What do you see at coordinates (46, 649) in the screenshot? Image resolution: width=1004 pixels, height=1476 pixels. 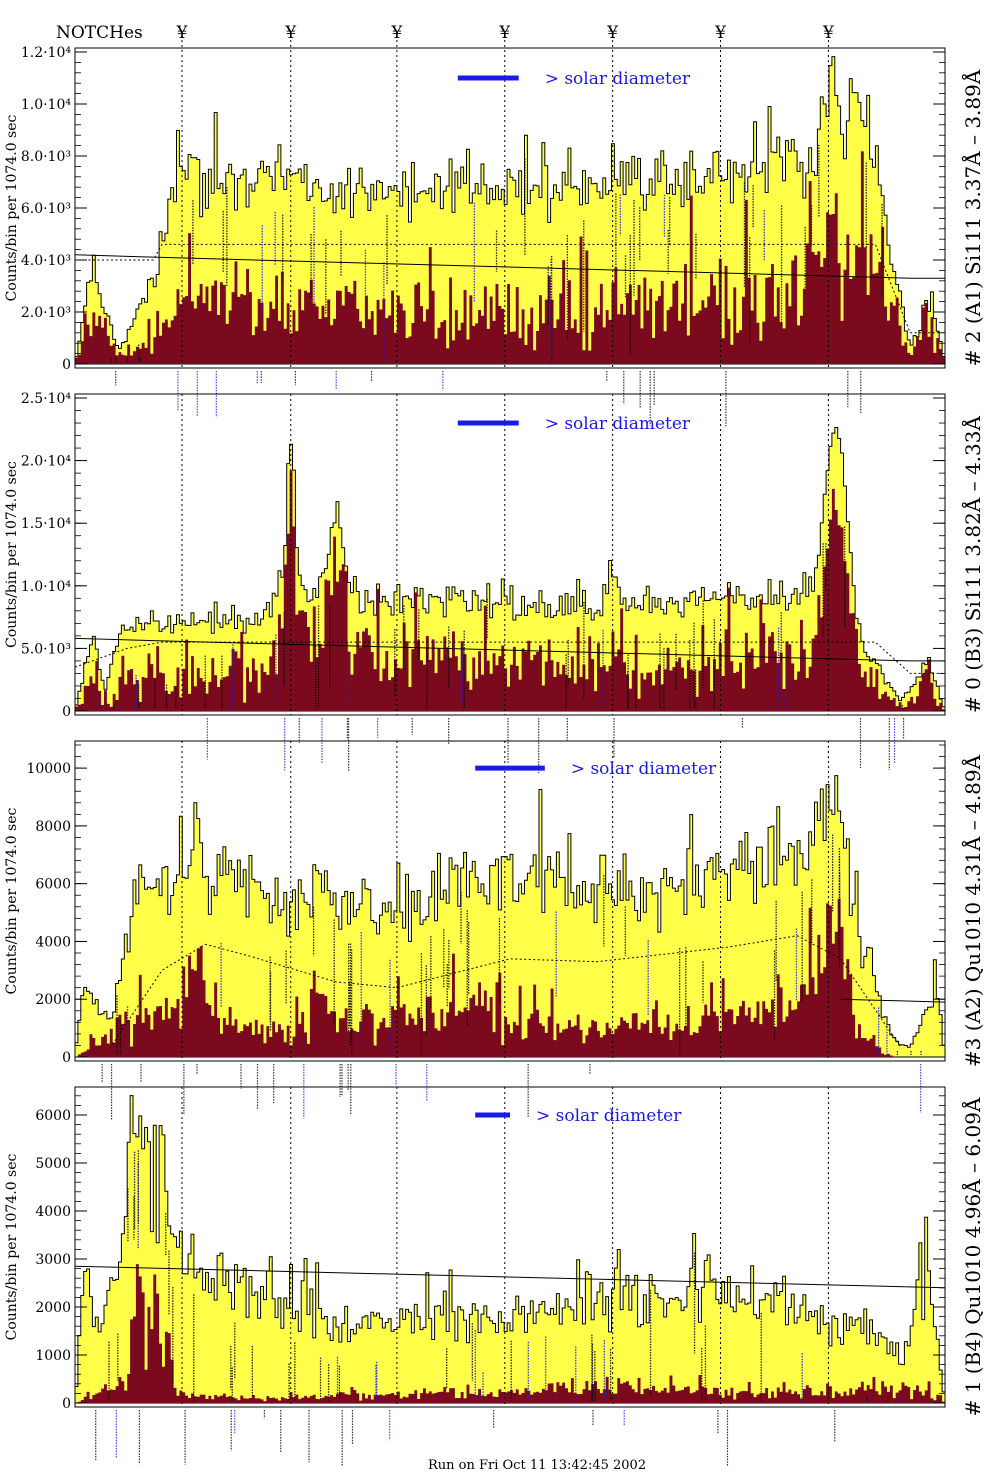 I see `y-tick-label: 5.0·10³` at bounding box center [46, 649].